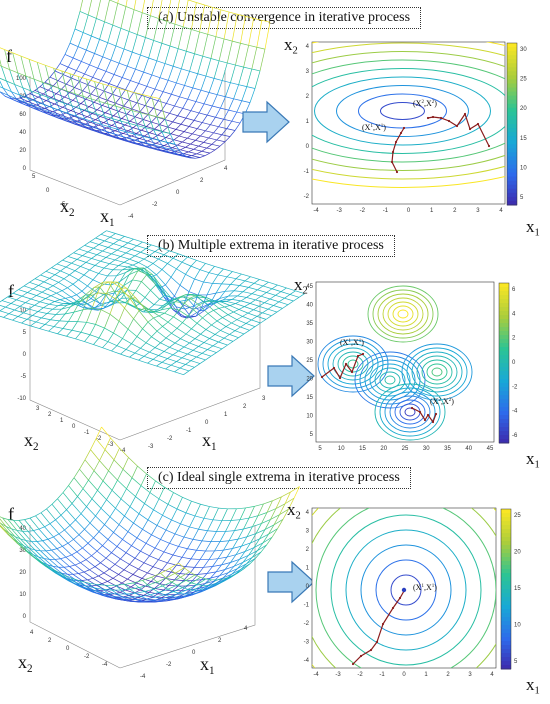 The image size is (550, 704). What do you see at coordinates (514, 363) in the screenshot?
I see `colorbar-tick-label: 0` at bounding box center [514, 363].